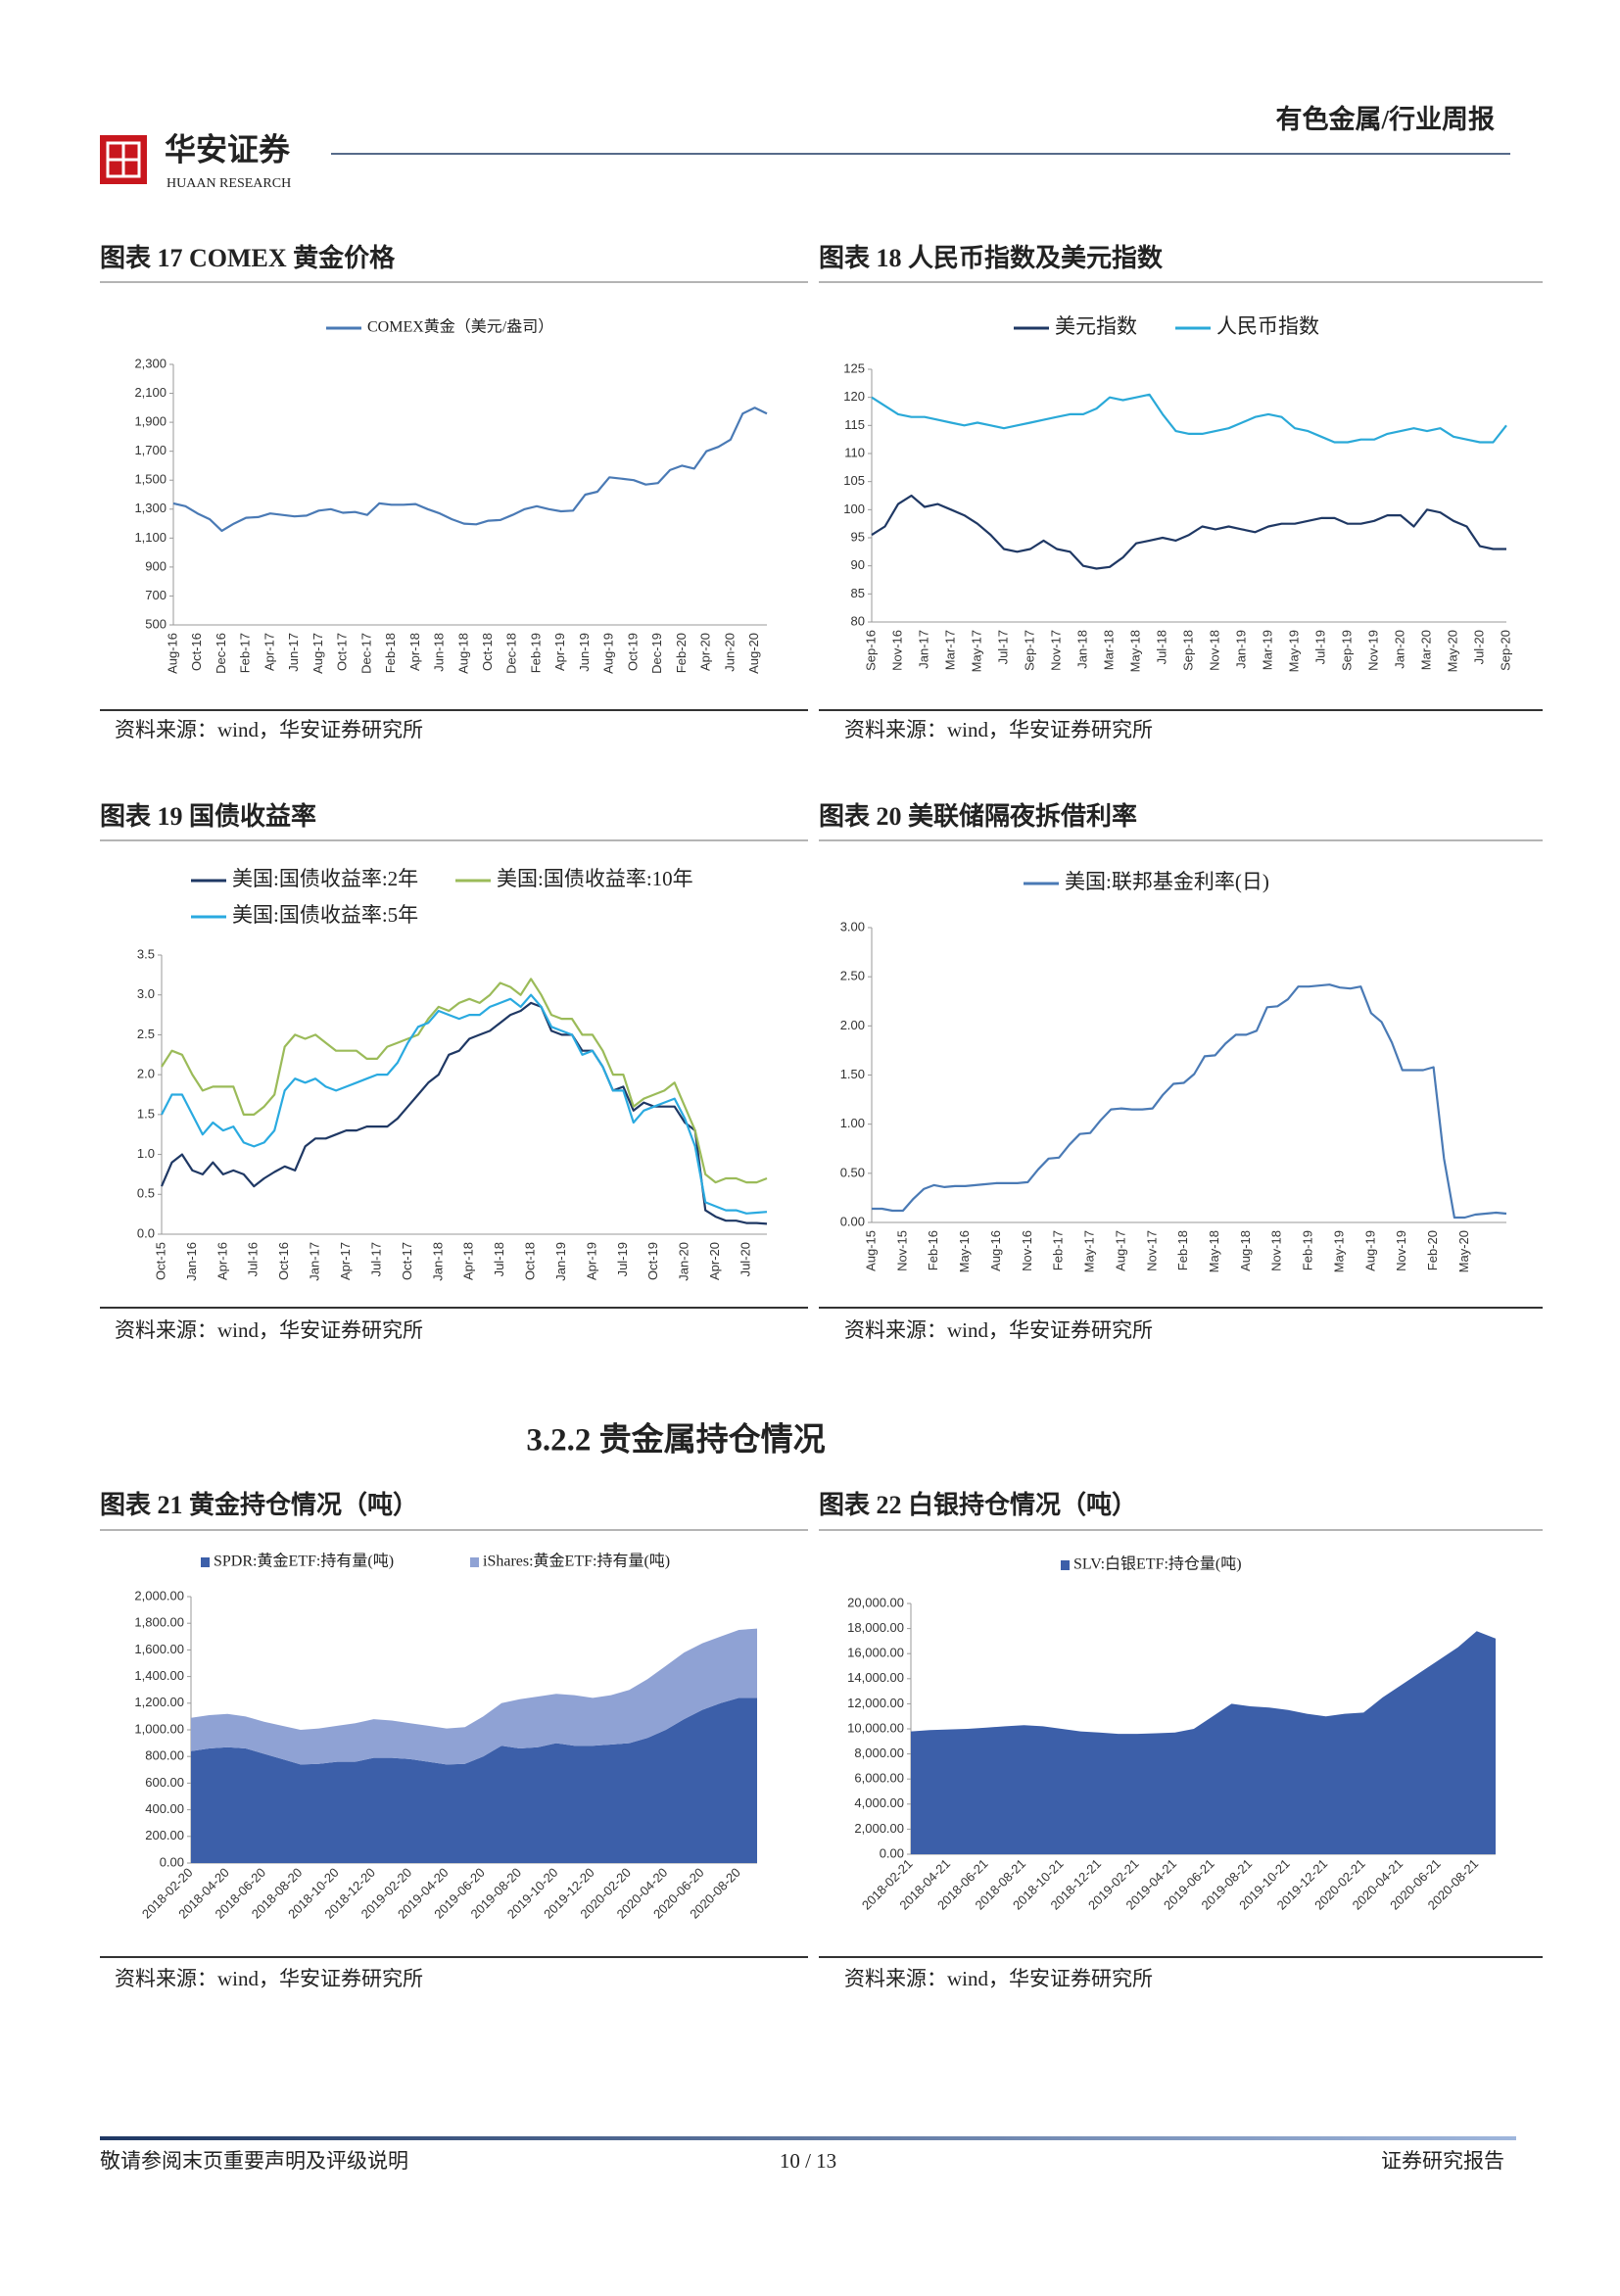  What do you see at coordinates (595, 878) in the screenshot?
I see `legend-label: 美国:国债收益率:10年` at bounding box center [595, 878].